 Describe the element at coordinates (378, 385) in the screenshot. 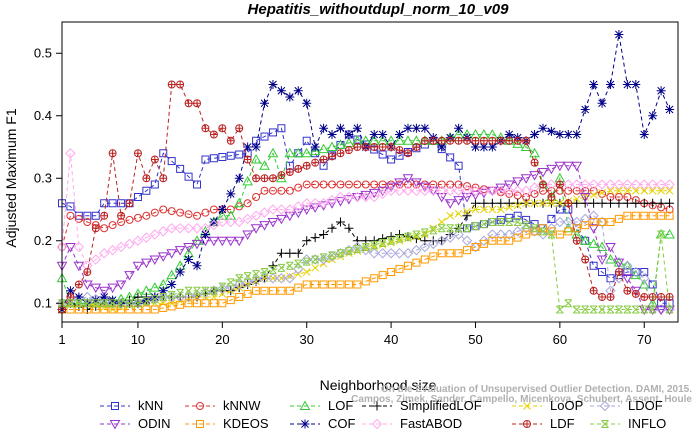

I see `x-axis-label: Neighborhood size` at that location.